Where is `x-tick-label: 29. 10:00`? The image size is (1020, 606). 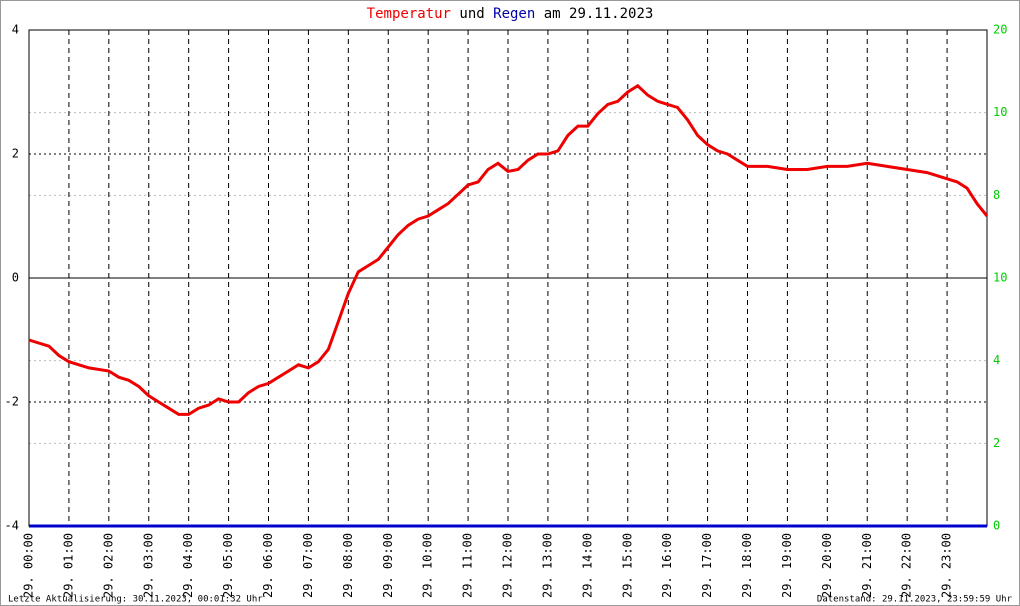
x-tick-label: 29. 10:00 is located at coordinates (428, 565).